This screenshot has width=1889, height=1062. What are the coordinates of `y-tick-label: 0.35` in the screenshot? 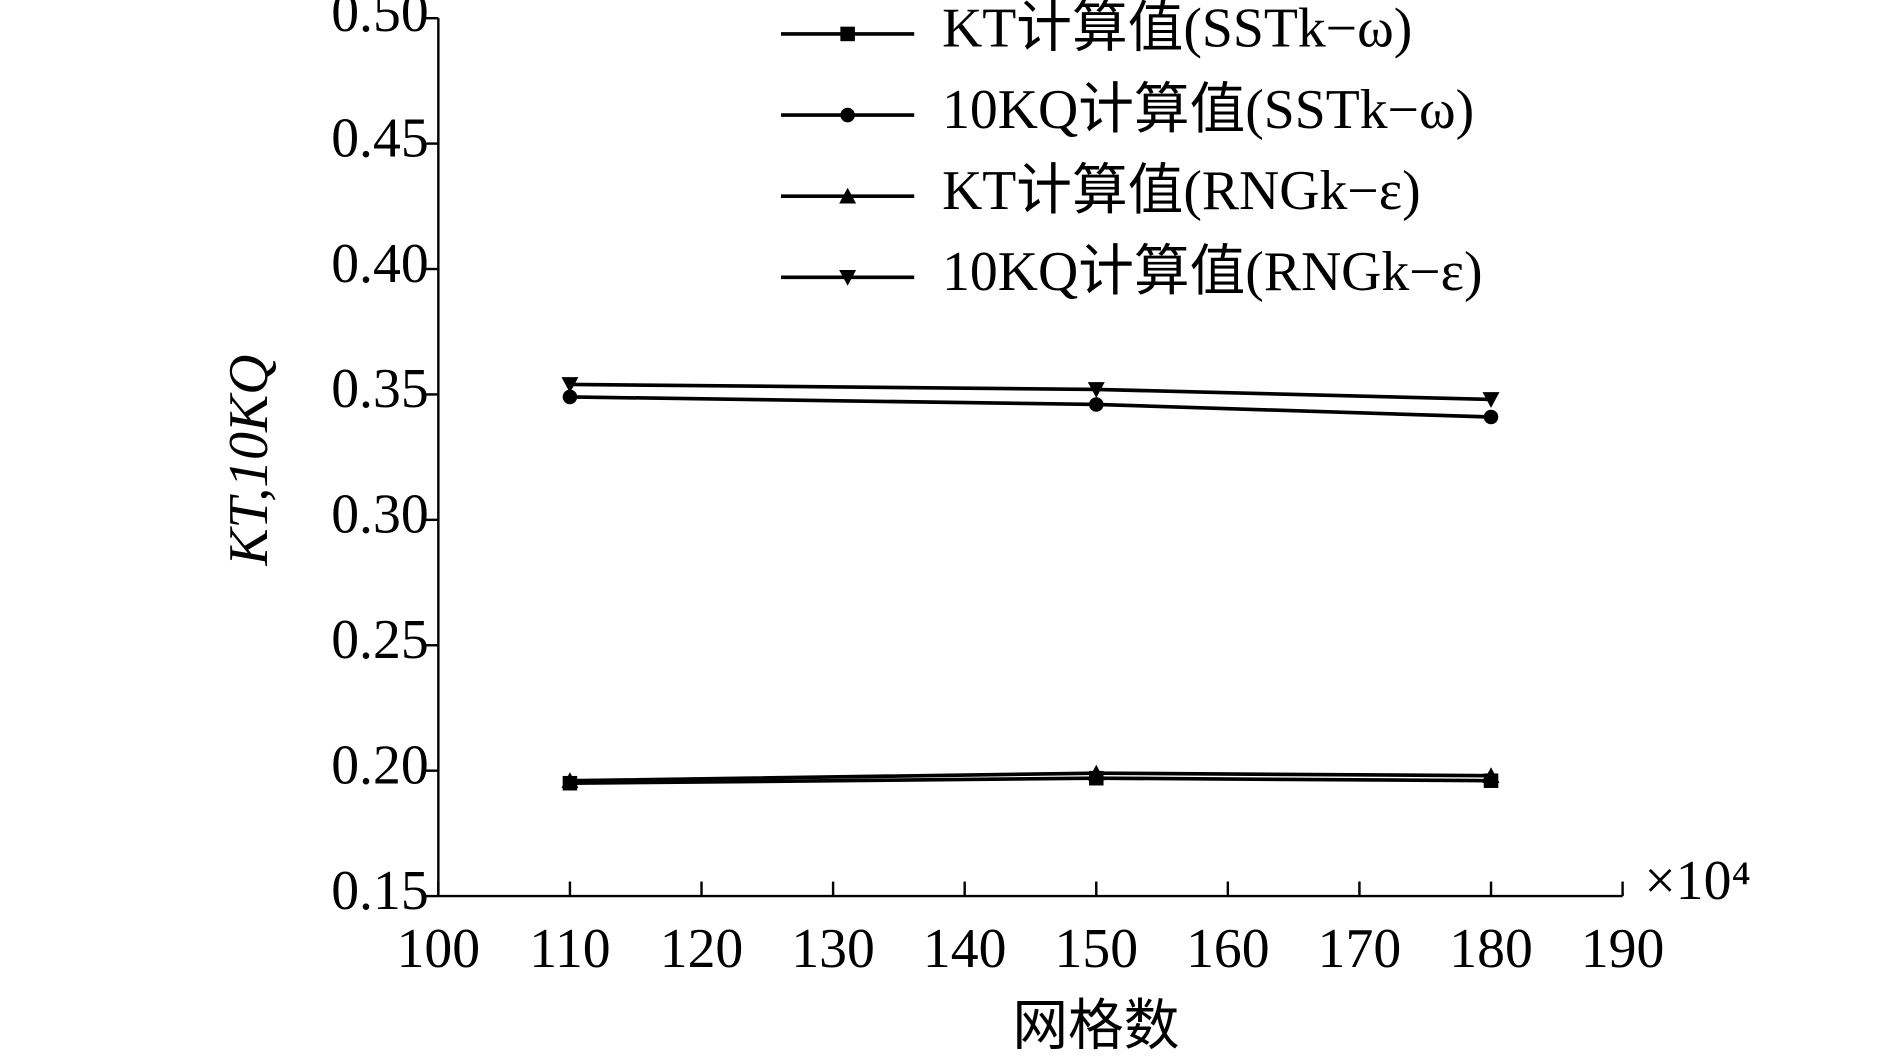 It's located at (379, 389).